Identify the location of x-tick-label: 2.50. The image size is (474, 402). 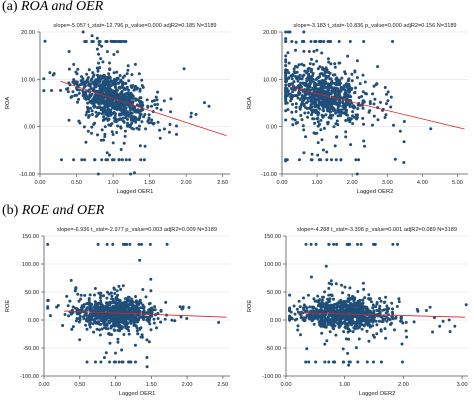
(222, 183).